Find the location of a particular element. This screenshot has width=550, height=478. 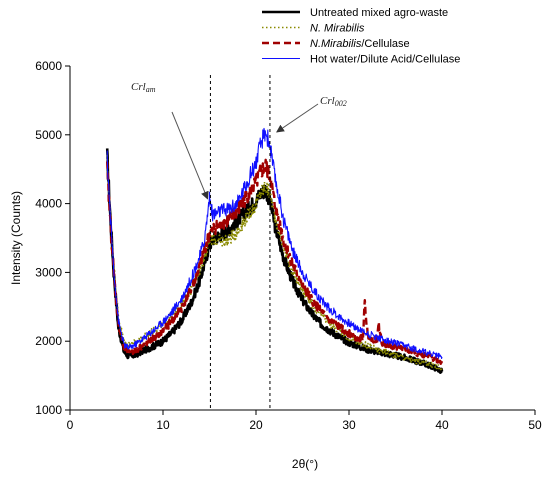

y-tick-label: 4000 is located at coordinates (48, 204).